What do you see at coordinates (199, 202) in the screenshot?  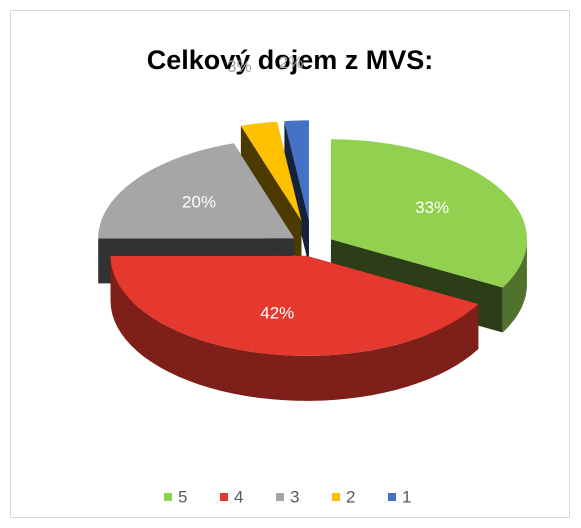 I see `data-label: 20%` at bounding box center [199, 202].